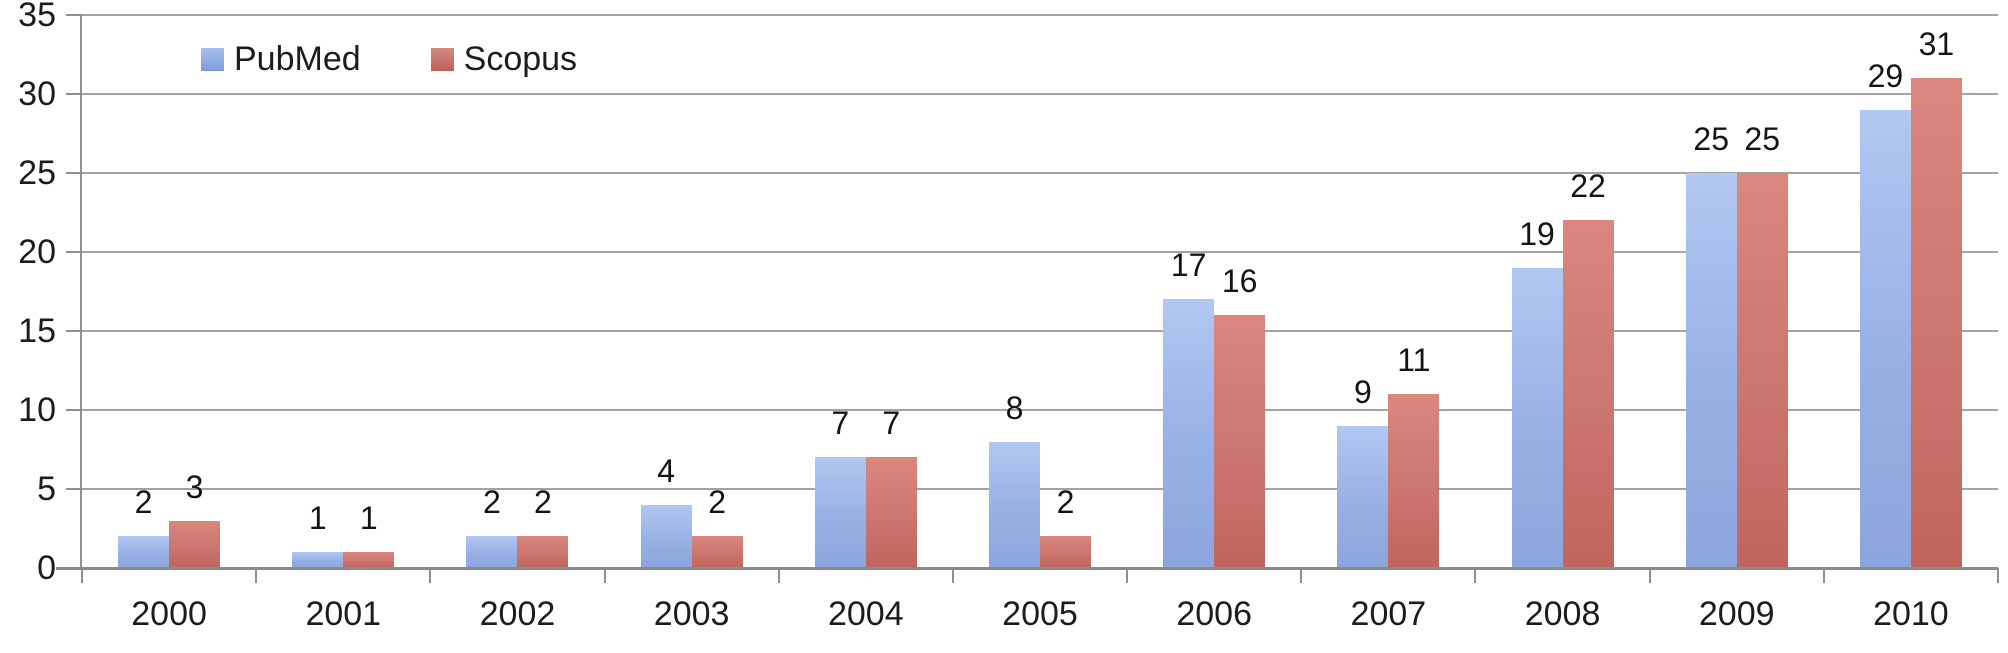 This screenshot has height=653, width=2008. I want to click on bar-pubmed-2001, so click(318, 560).